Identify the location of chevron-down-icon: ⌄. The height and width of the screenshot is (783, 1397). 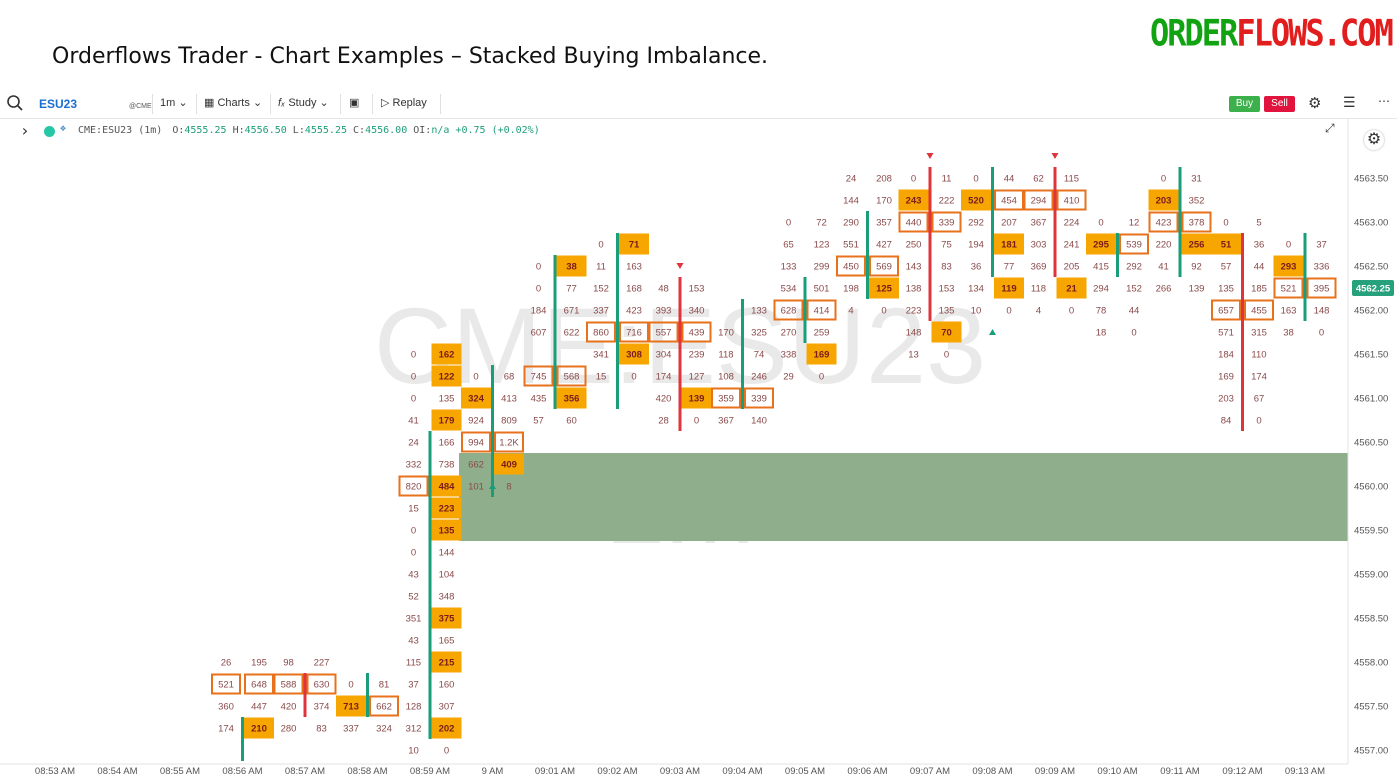
(257, 103).